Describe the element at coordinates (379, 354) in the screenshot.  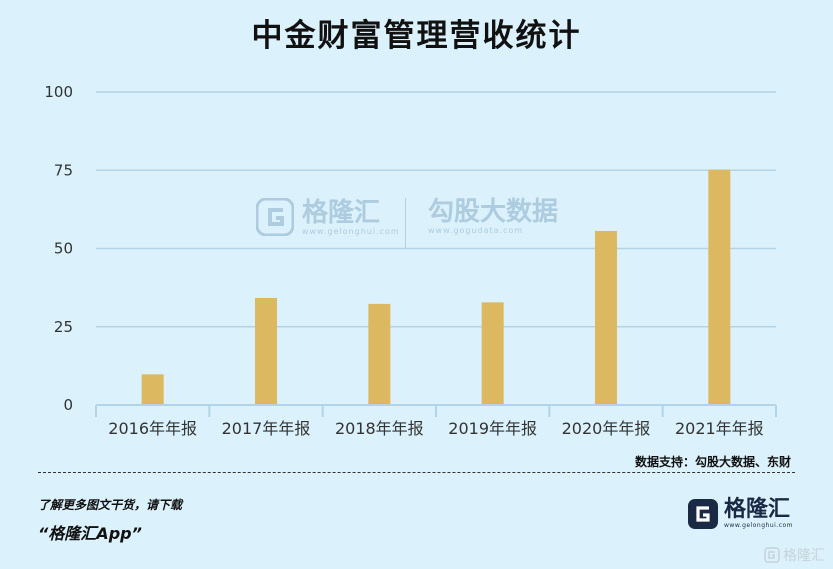
I see `bar-2018年年报` at that location.